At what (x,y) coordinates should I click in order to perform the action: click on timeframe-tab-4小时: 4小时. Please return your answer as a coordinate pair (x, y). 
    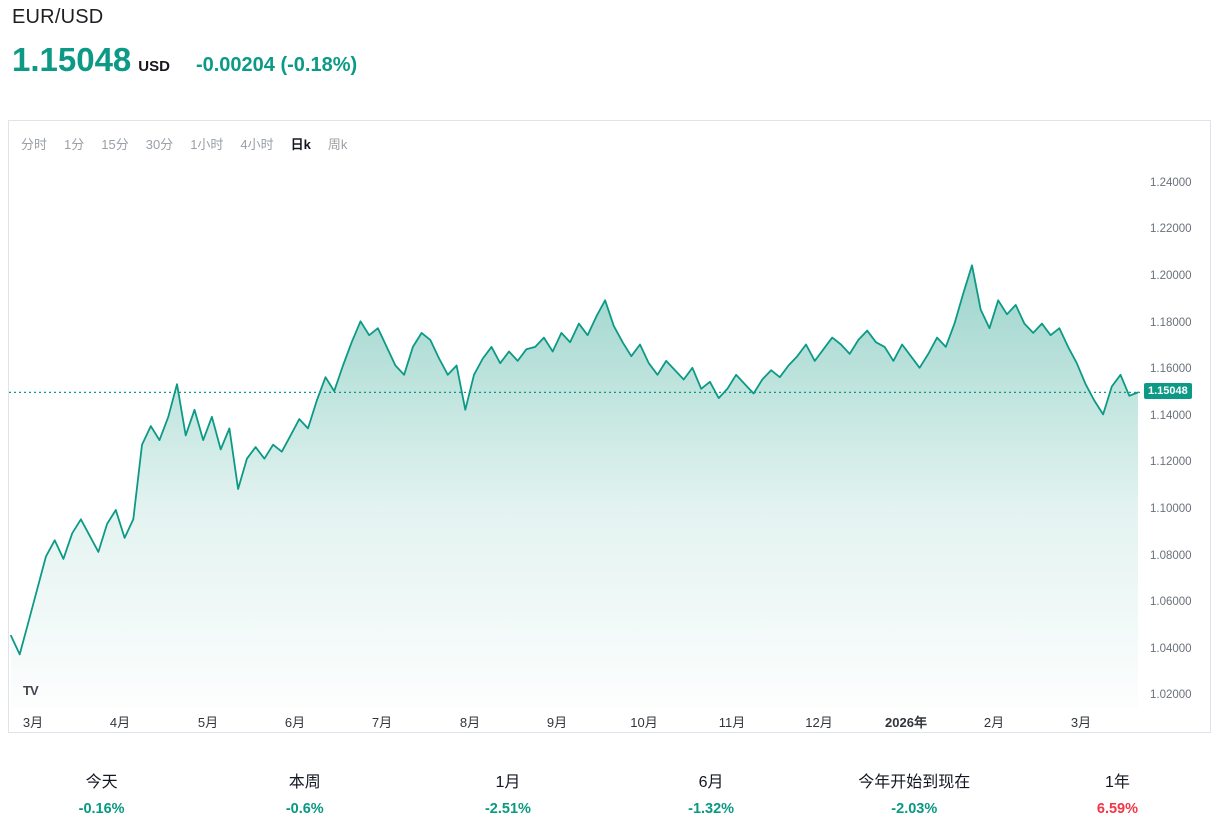
    Looking at the image, I should click on (257, 144).